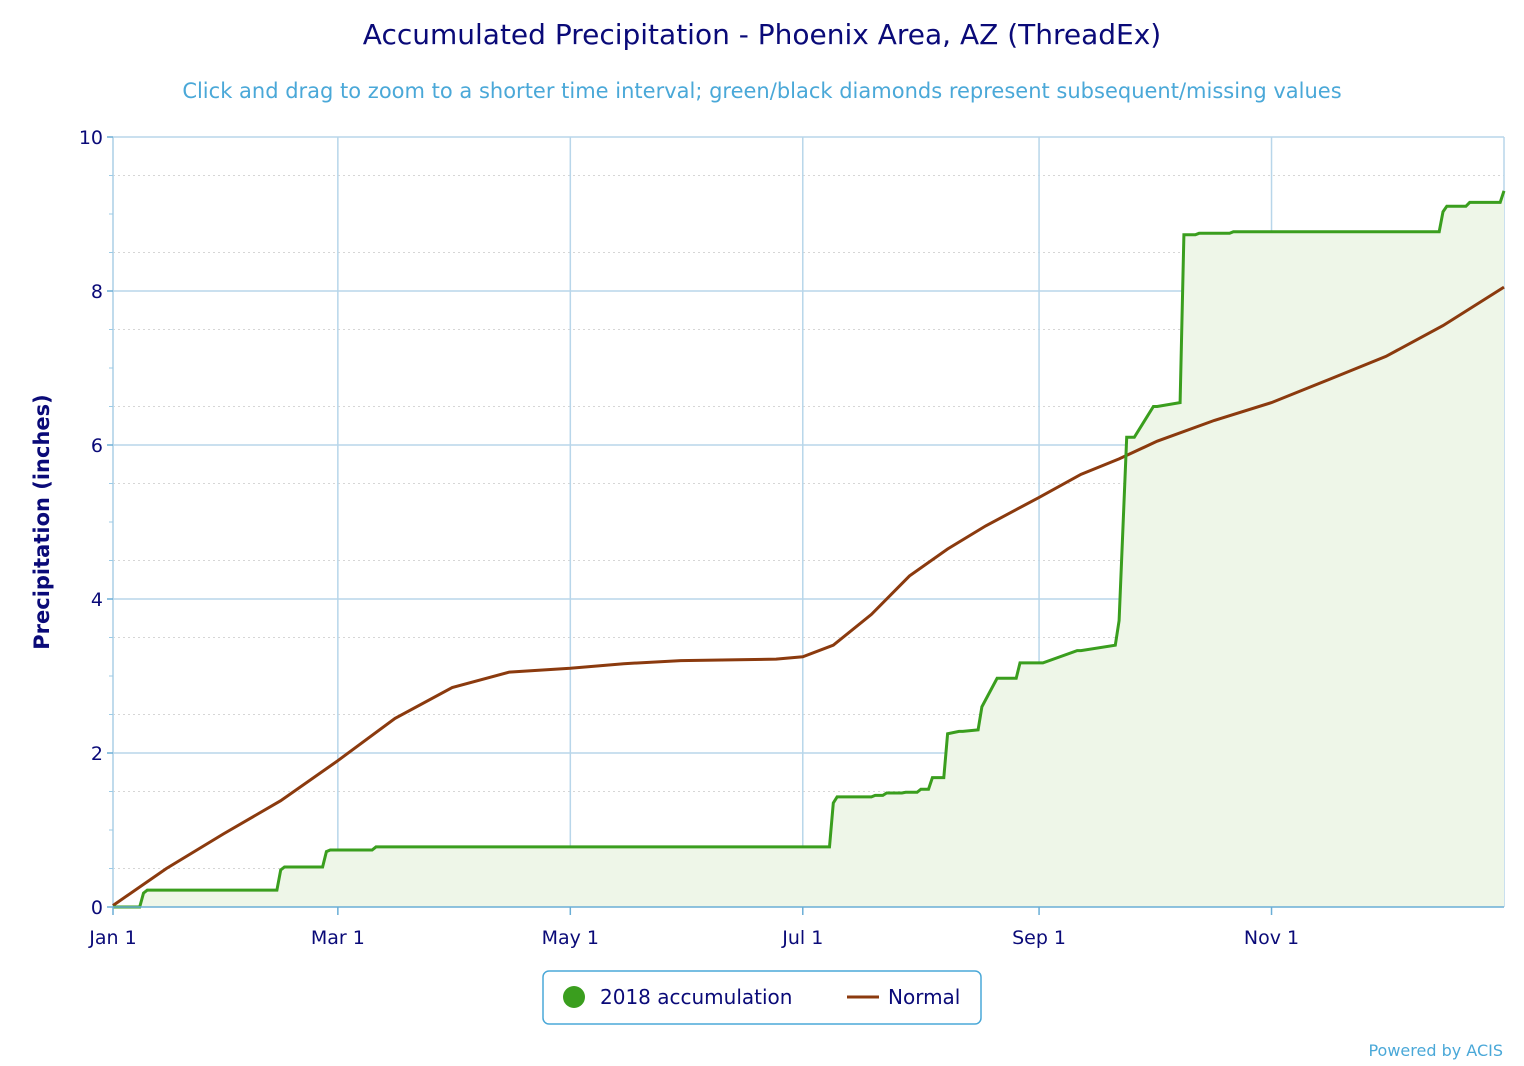 The height and width of the screenshot is (1066, 1524). Describe the element at coordinates (97, 908) in the screenshot. I see `y-tick-label: 0` at that location.